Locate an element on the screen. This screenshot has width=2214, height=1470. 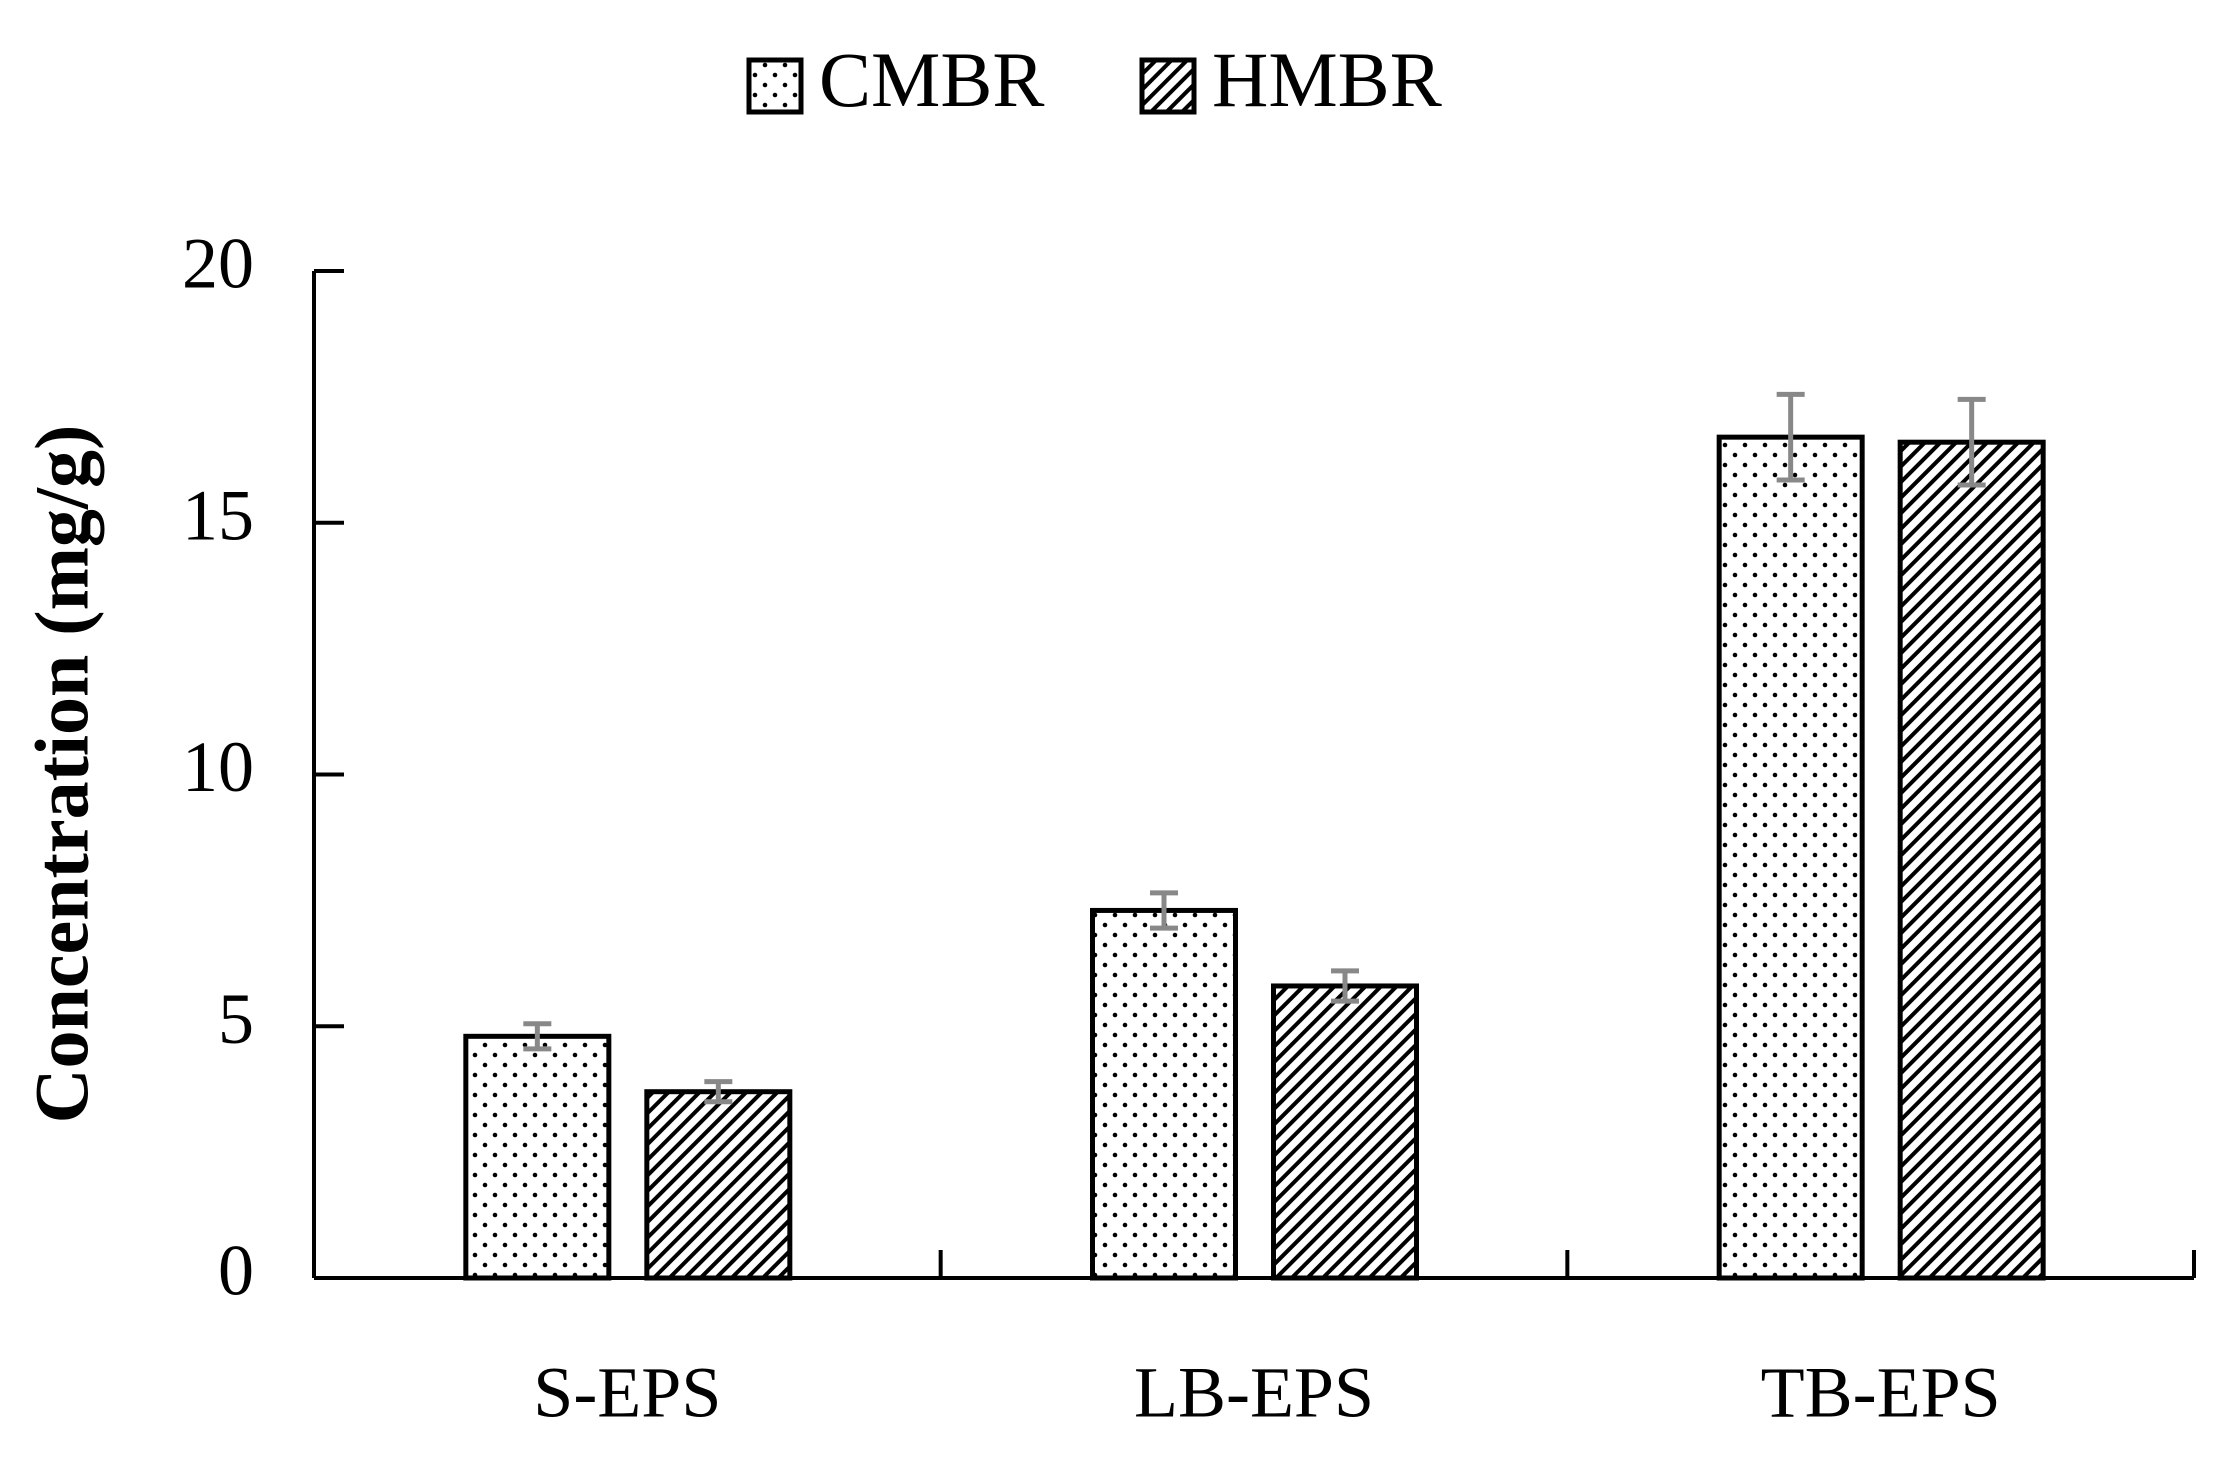
x-tick-label: TB-EPS is located at coordinates (1881, 1393).